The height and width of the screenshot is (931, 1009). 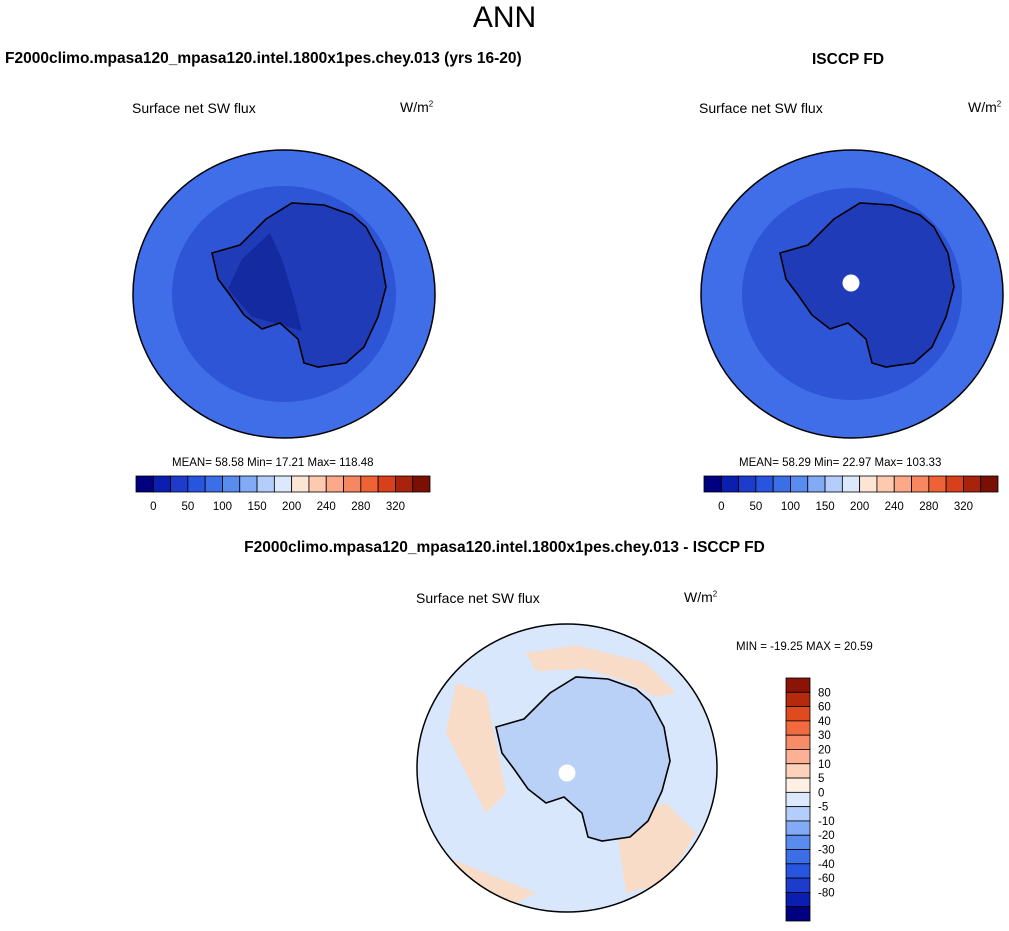 What do you see at coordinates (824, 765) in the screenshot?
I see `diff-colorbar-tick-label: 10` at bounding box center [824, 765].